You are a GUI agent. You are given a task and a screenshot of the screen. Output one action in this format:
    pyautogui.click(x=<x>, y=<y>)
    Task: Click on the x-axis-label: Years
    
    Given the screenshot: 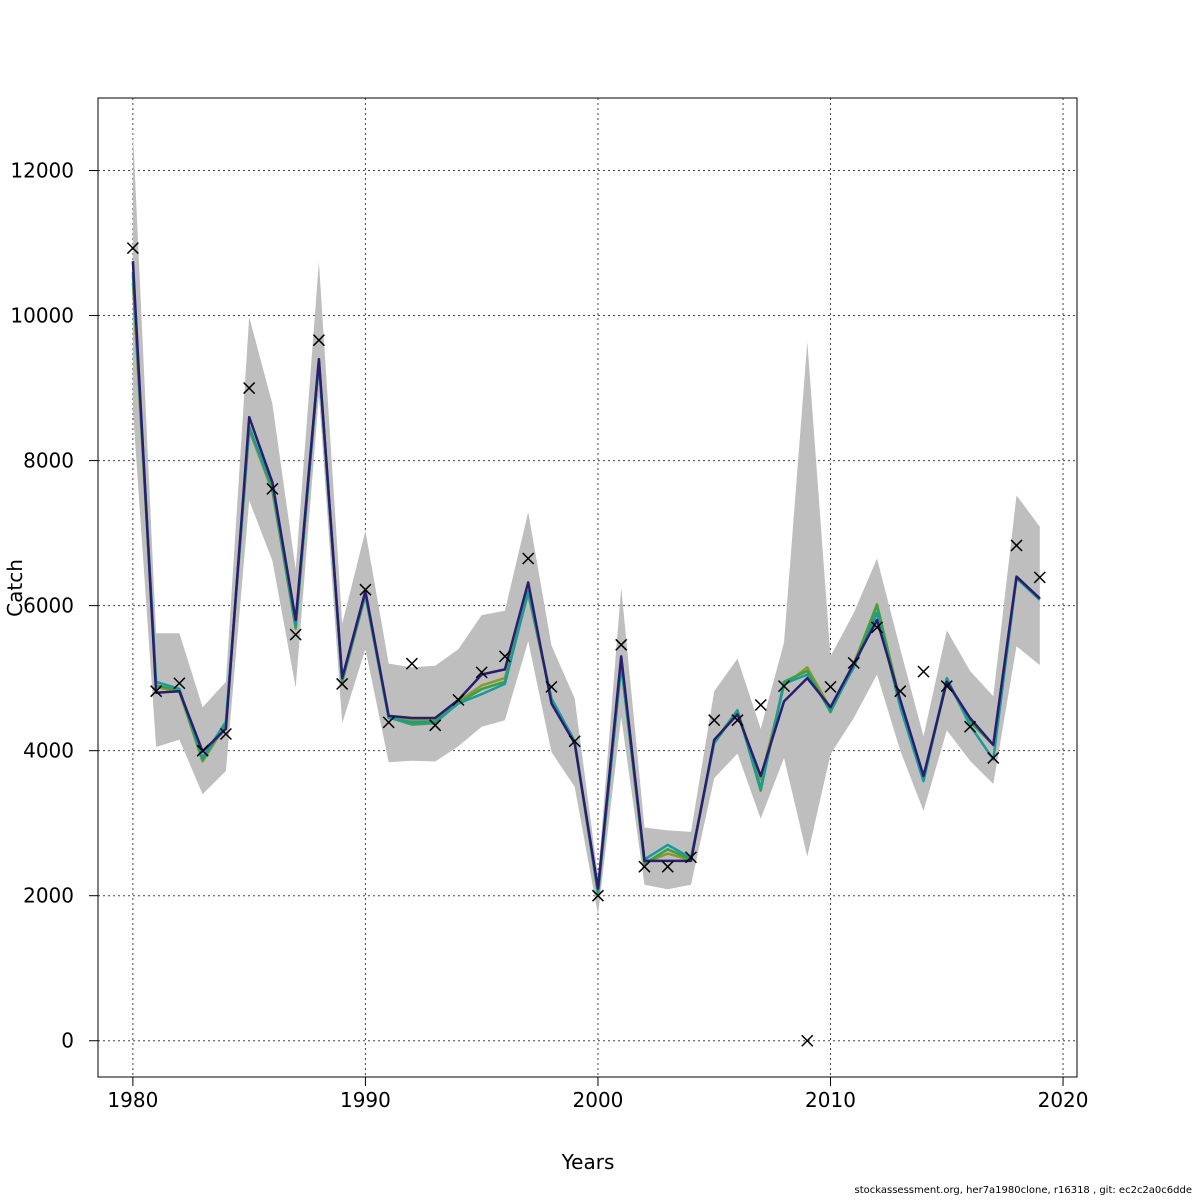 What is the action you would take?
    pyautogui.click(x=588, y=1162)
    